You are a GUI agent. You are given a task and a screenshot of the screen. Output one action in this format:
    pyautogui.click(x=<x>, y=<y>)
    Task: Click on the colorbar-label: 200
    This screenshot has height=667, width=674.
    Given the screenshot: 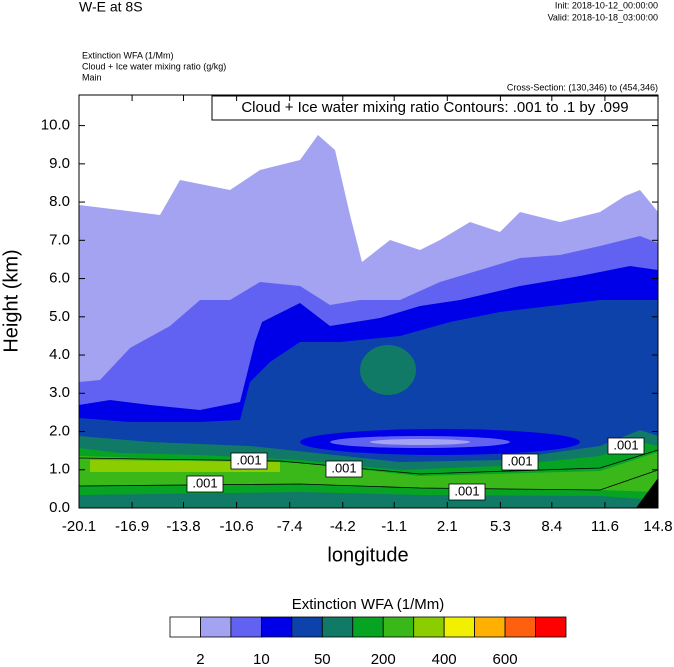 What is the action you would take?
    pyautogui.click(x=383, y=659)
    